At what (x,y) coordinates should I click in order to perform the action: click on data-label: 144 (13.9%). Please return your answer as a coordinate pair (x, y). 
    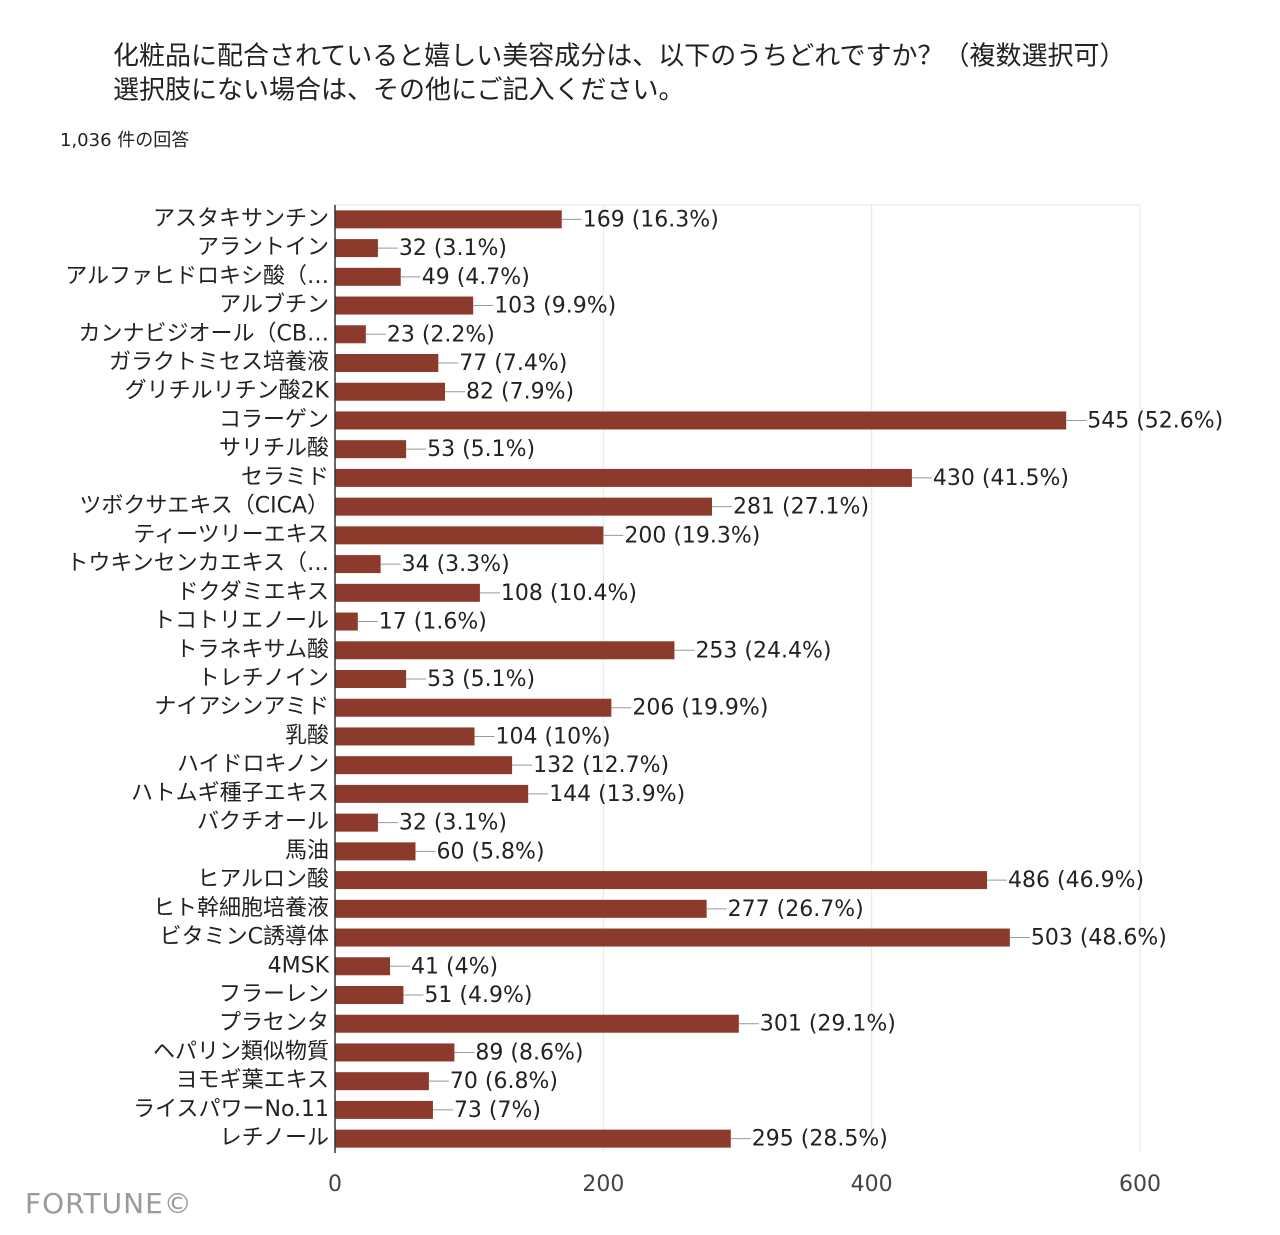
    Looking at the image, I should click on (617, 794).